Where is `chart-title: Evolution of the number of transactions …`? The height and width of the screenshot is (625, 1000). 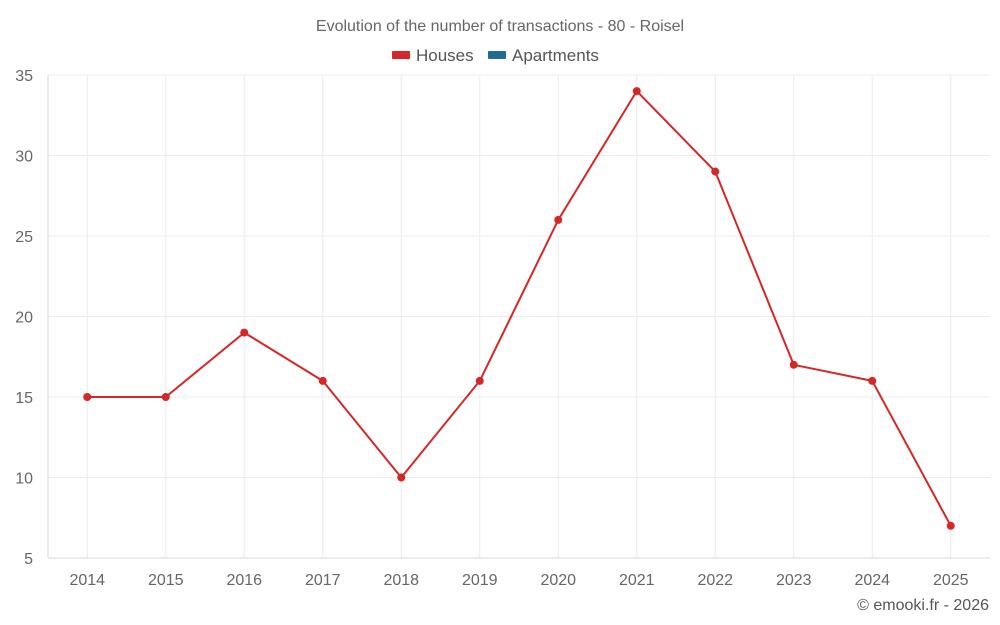
chart-title: Evolution of the number of transactions … is located at coordinates (500, 26).